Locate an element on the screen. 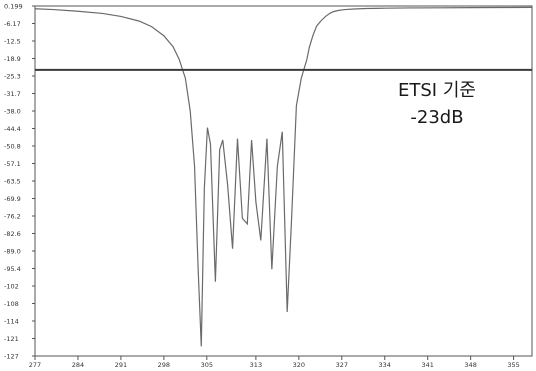 The height and width of the screenshot is (371, 536). x-tick-label: 298 is located at coordinates (164, 365).